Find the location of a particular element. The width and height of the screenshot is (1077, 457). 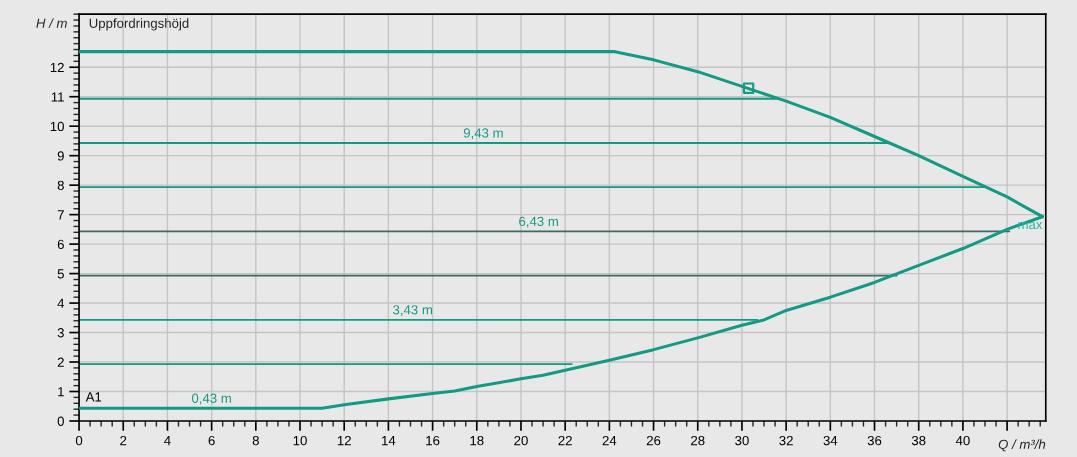

x-tick-label: 34 is located at coordinates (830, 440).